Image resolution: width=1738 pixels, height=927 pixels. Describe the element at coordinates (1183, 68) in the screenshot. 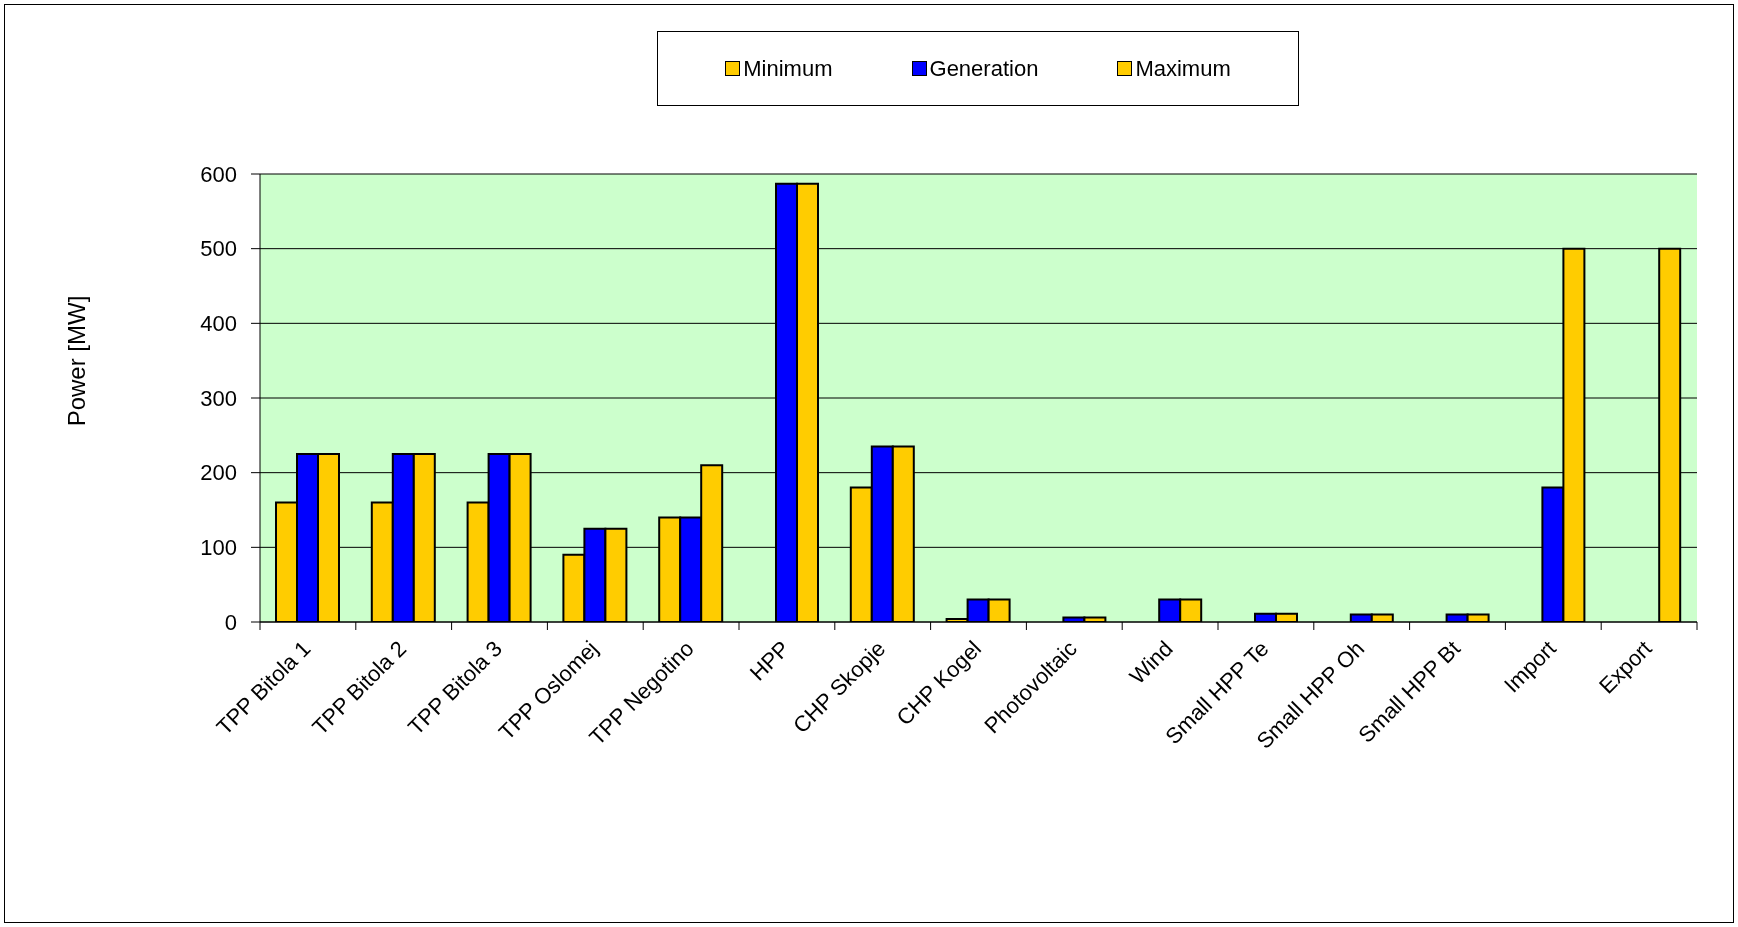

I see `legend-label: Maximum` at that location.